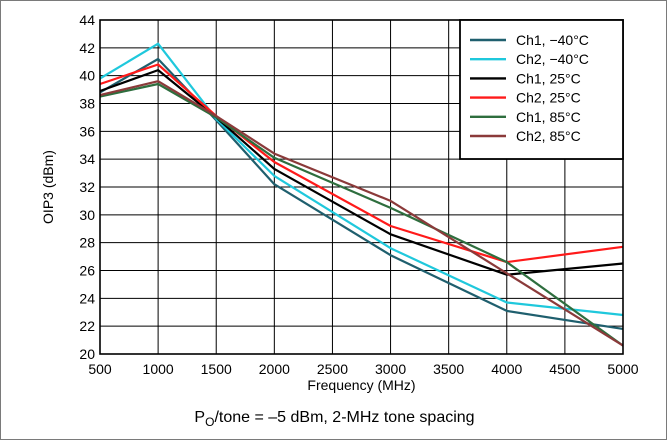  Describe the element at coordinates (506, 369) in the screenshot. I see `x-tick-label: 4000` at that location.